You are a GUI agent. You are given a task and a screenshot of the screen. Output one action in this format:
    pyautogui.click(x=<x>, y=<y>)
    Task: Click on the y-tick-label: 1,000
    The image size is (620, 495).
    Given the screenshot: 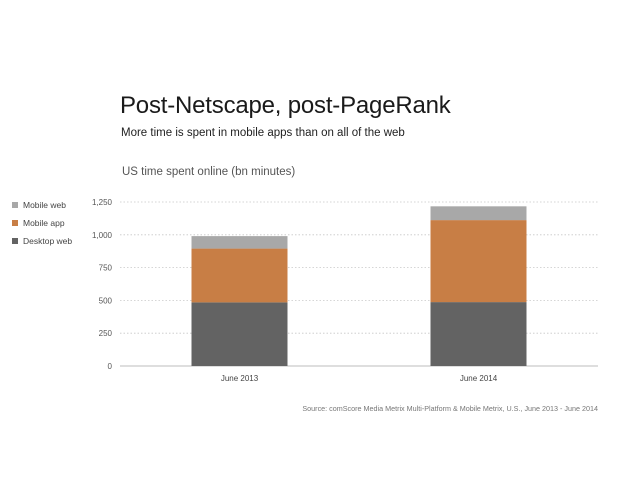 What is the action you would take?
    pyautogui.click(x=102, y=235)
    